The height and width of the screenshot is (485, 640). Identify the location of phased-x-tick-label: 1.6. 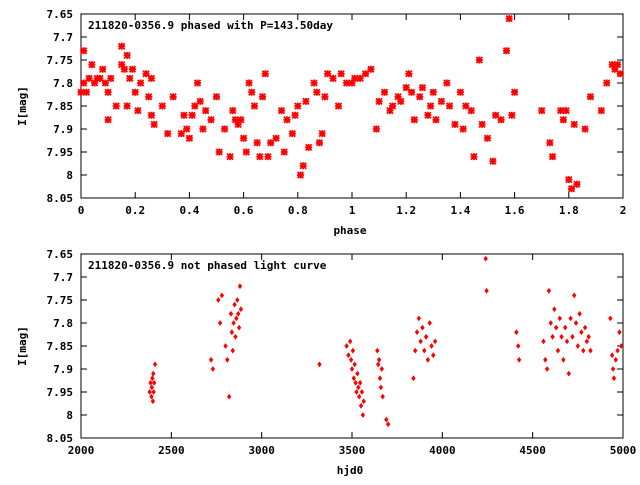
(515, 210).